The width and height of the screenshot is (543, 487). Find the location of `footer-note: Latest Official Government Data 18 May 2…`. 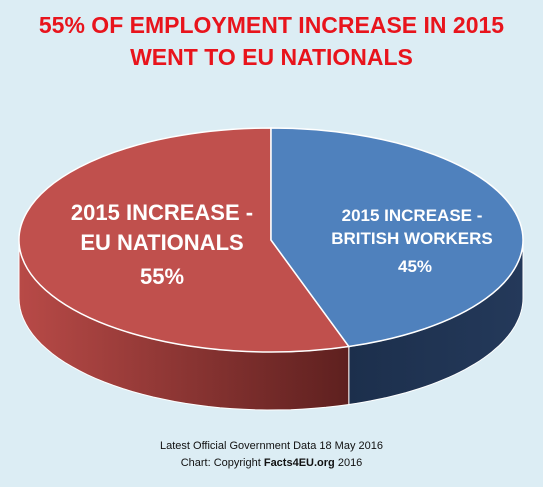

footer-note: Latest Official Government Data 18 May 2… is located at coordinates (271, 446).